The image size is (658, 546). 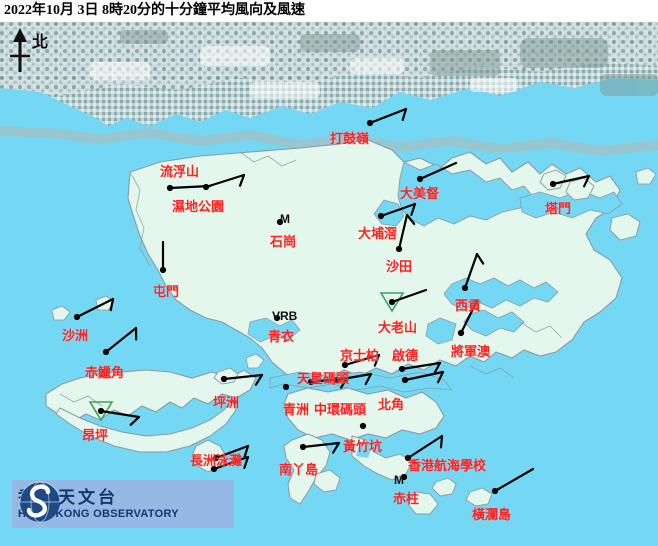 What do you see at coordinates (166, 291) in the screenshot?
I see `station-label: 屯門` at bounding box center [166, 291].